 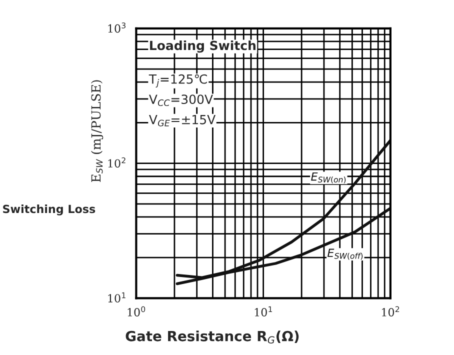 What do you see at coordinates (182, 120) in the screenshot?
I see `annotation: V$_{GE}$=±15V` at bounding box center [182, 120].